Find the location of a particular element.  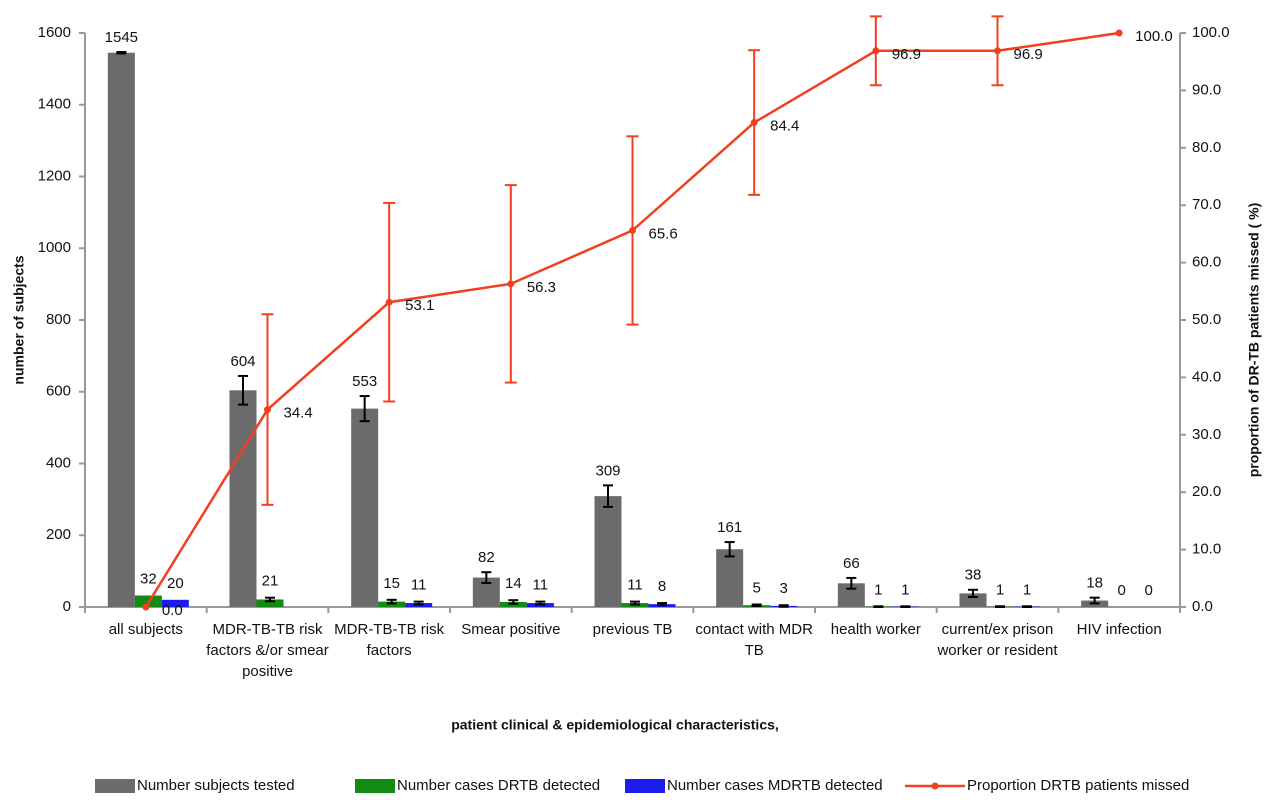

value-label: 14 is located at coordinates (513, 583).